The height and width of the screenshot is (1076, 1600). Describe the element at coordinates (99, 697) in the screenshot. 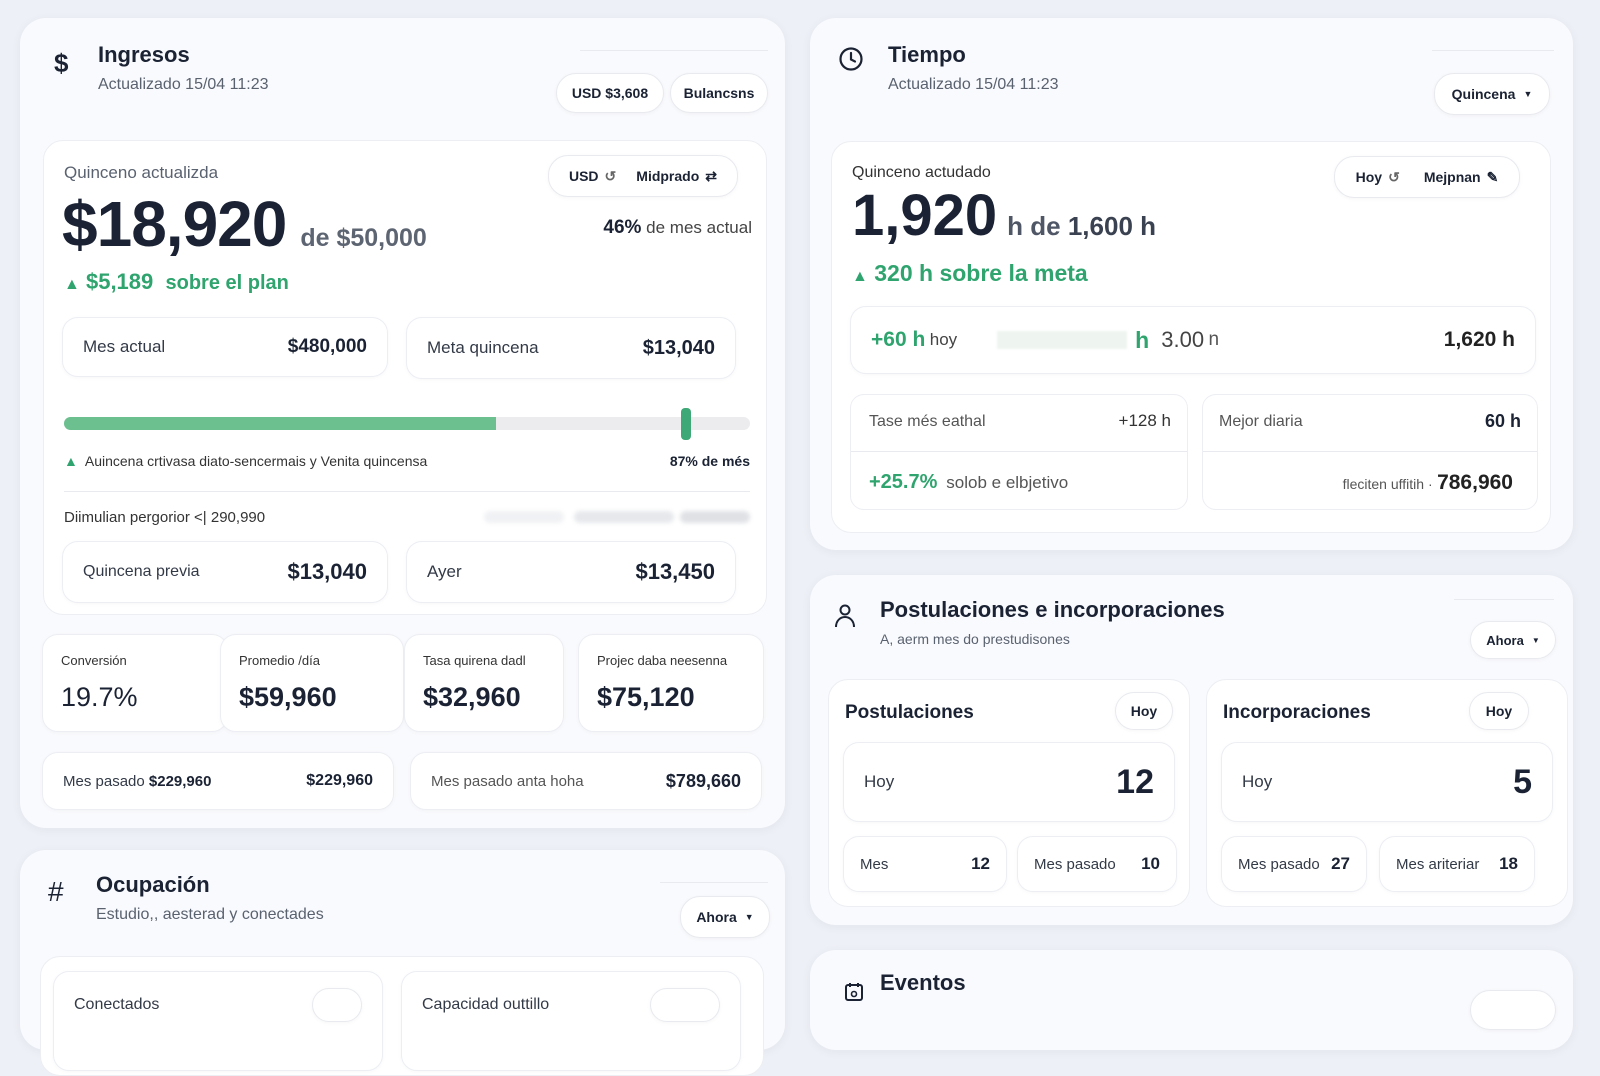

I see `stat-value: 19.7%` at that location.